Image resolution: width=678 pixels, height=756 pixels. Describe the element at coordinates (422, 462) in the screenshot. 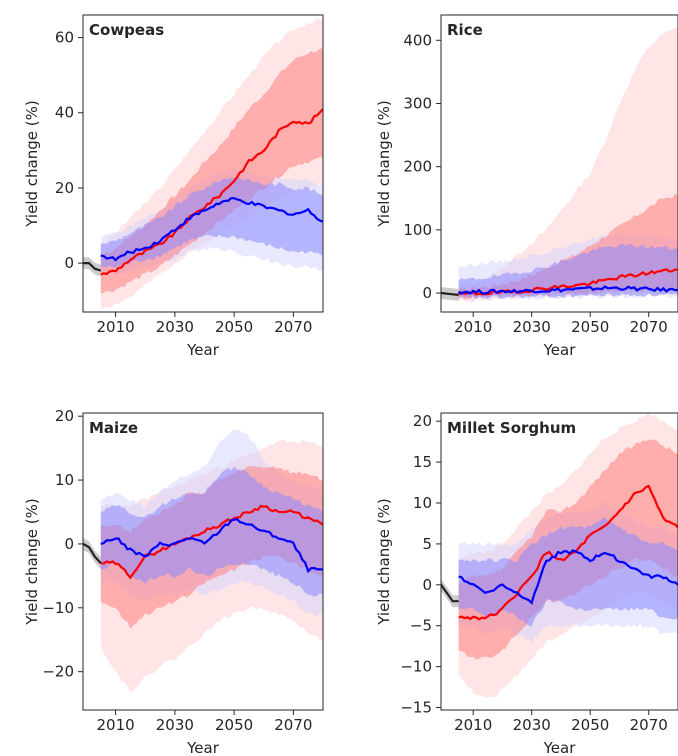

I see `y-tick-label: 15` at that location.